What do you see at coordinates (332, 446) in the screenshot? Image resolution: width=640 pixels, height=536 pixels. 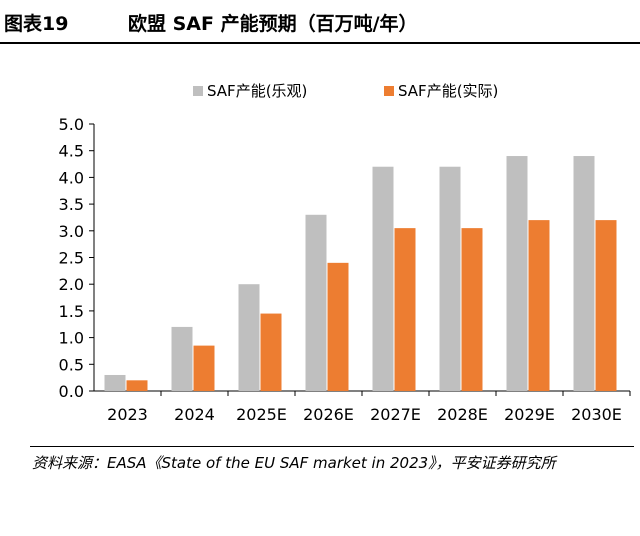 I see `source-divider` at bounding box center [332, 446].